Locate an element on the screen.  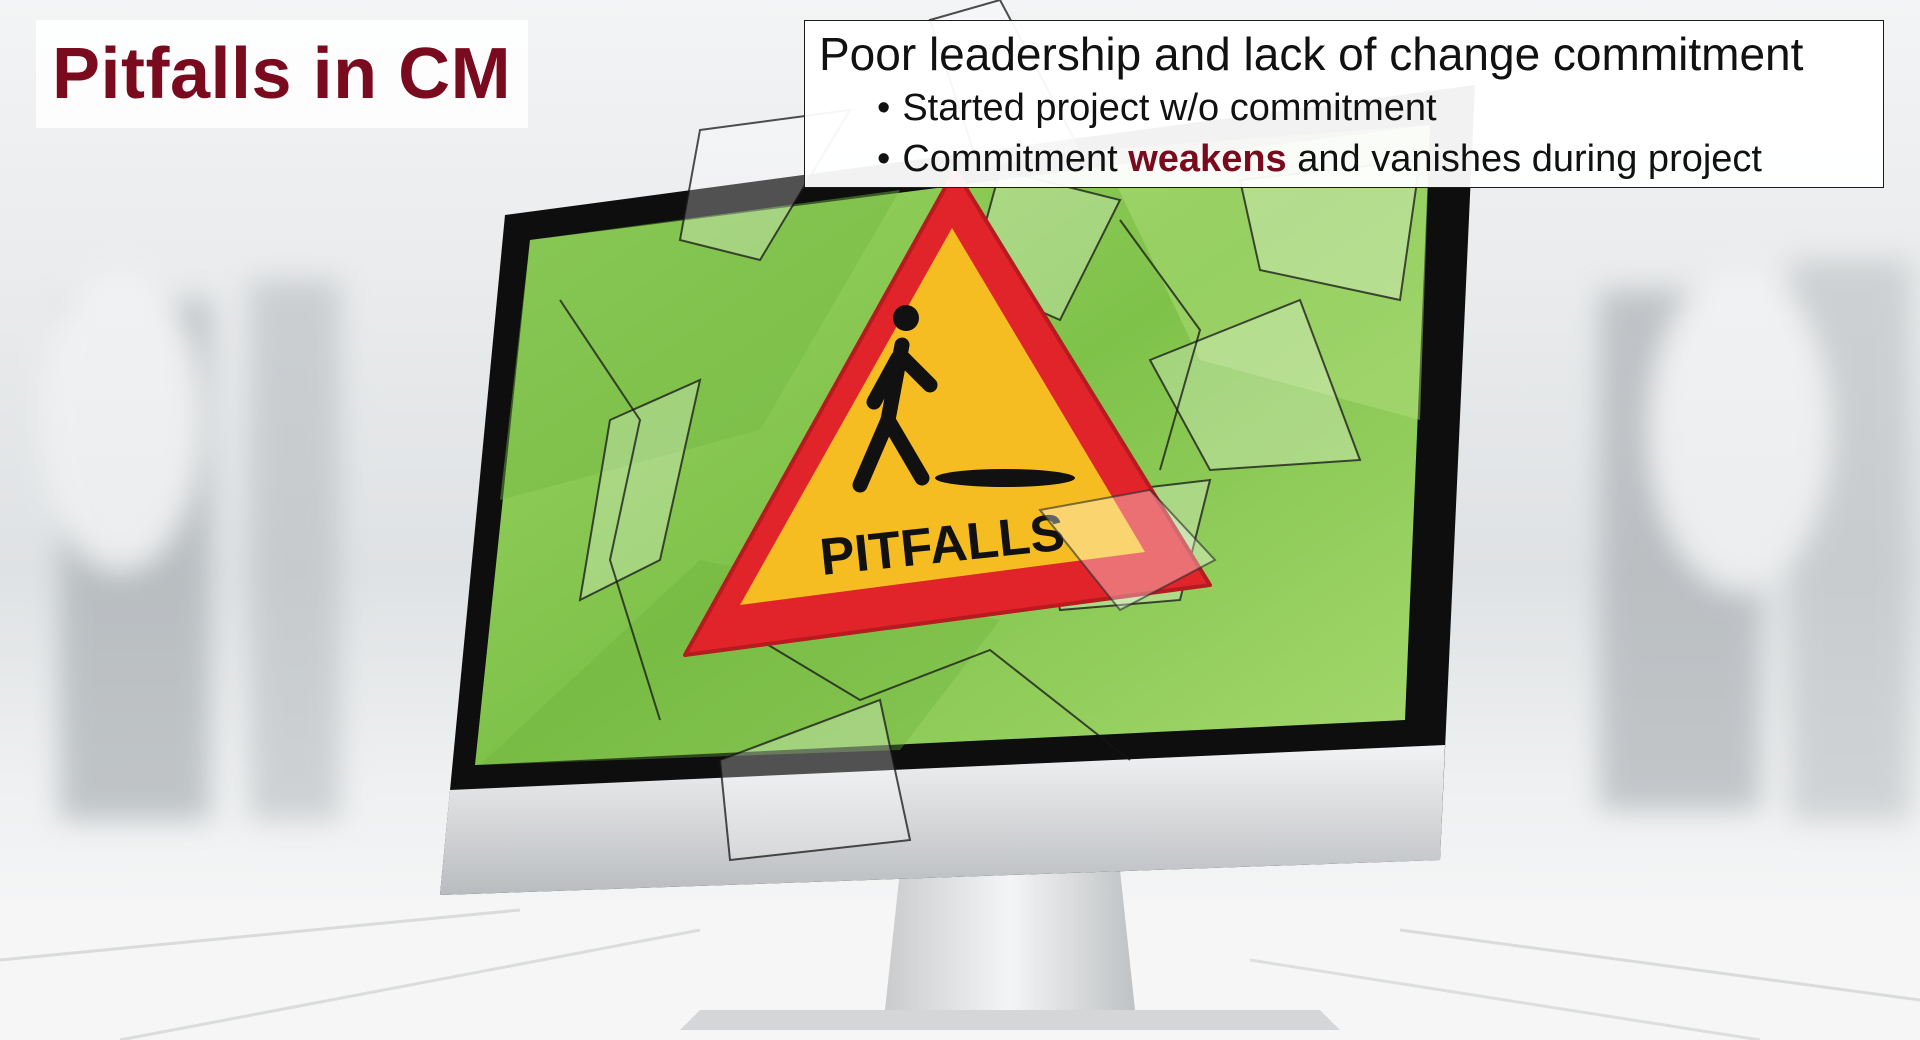
bullet-item: Started project w/o commitment is located at coordinates (1373, 108).